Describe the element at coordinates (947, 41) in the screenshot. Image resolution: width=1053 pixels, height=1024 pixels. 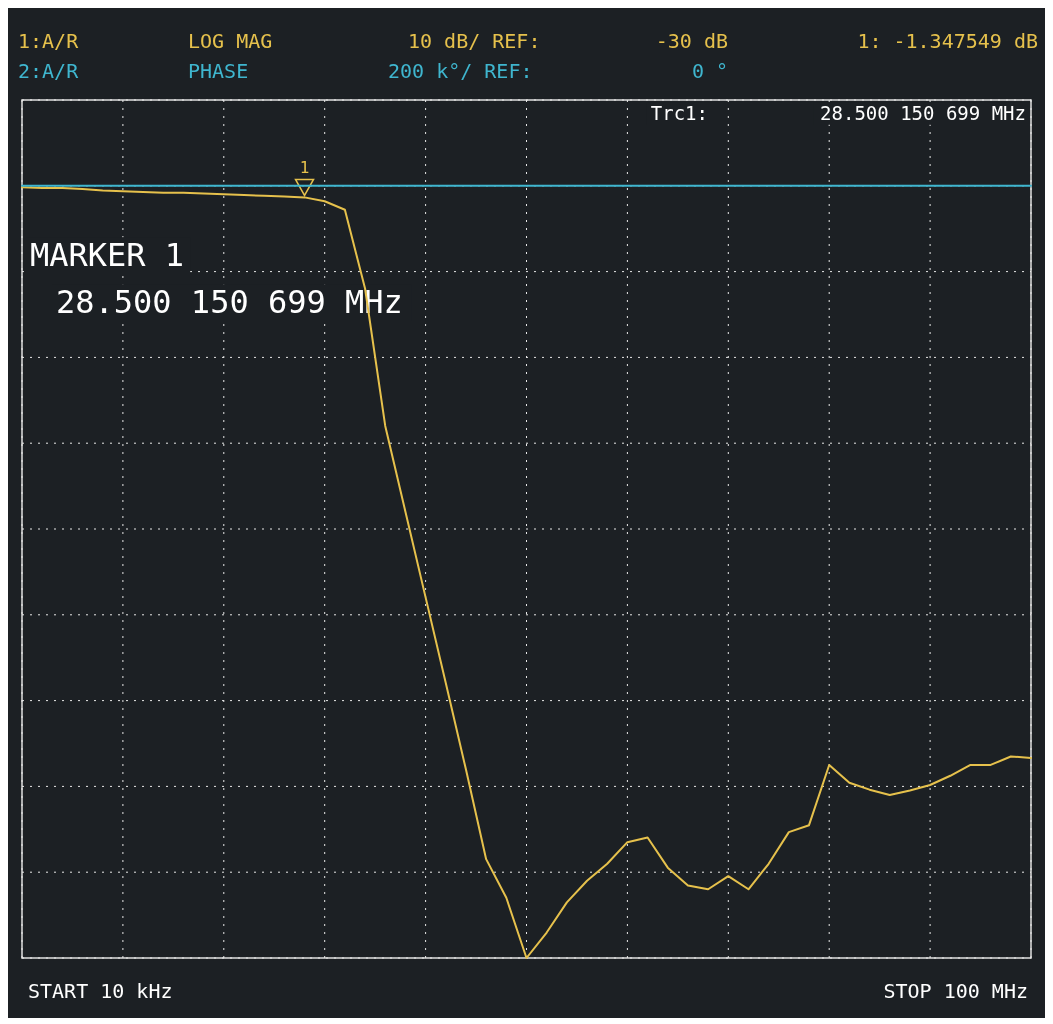
I see `text: 1: -1.347549 dB` at that location.